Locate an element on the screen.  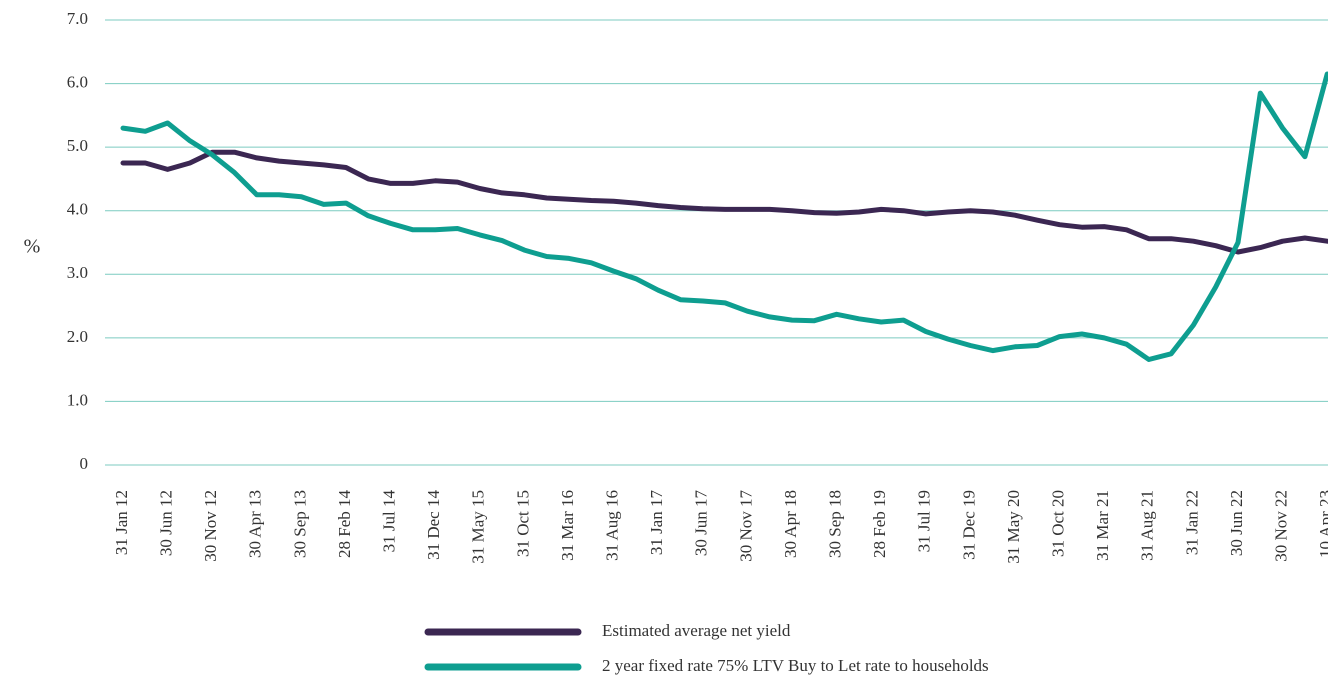
x-tick-label: 31 Dec 19 is located at coordinates (968, 525).